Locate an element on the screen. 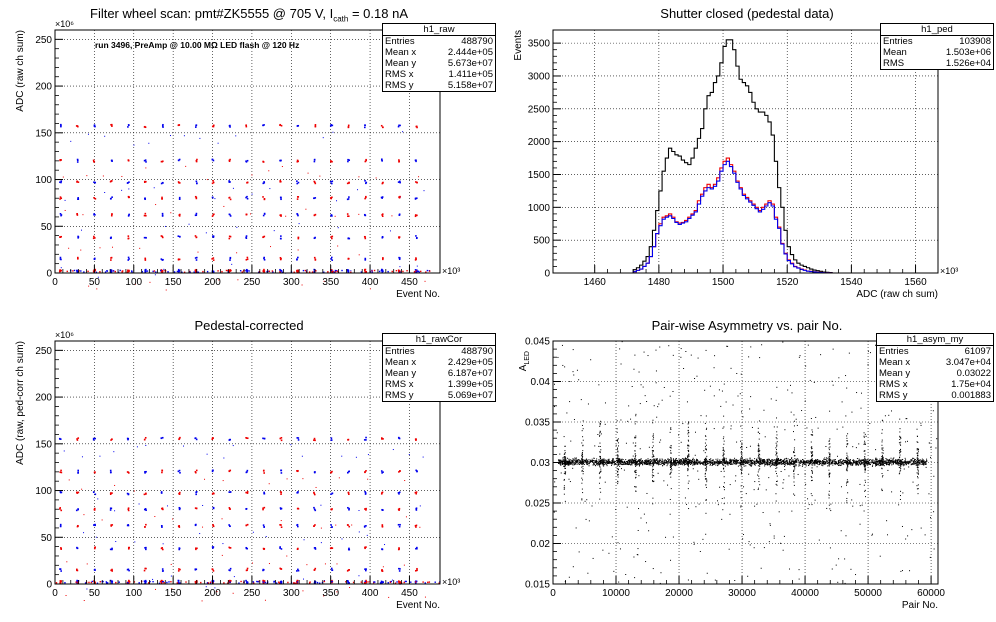 This screenshot has height=622, width=996. y-tick-label: 200 is located at coordinates (43, 398).